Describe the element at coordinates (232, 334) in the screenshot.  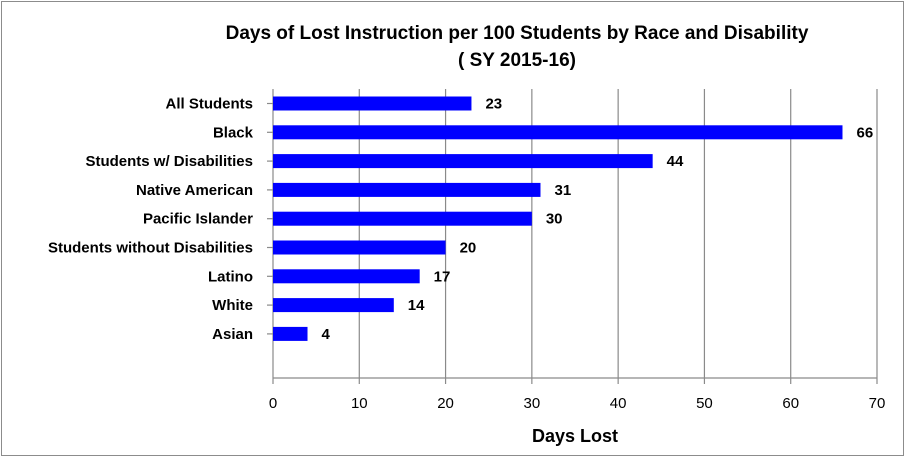
I see `category-label: Asian` at that location.